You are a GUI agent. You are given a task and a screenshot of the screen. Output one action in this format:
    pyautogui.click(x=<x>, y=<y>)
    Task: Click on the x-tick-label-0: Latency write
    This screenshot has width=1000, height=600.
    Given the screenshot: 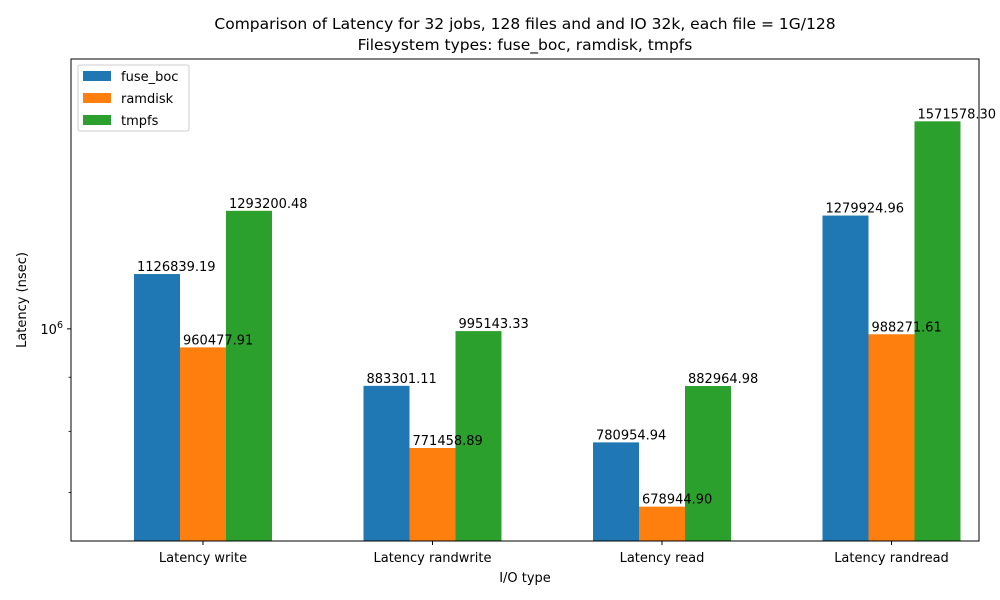 What is the action you would take?
    pyautogui.click(x=203, y=558)
    